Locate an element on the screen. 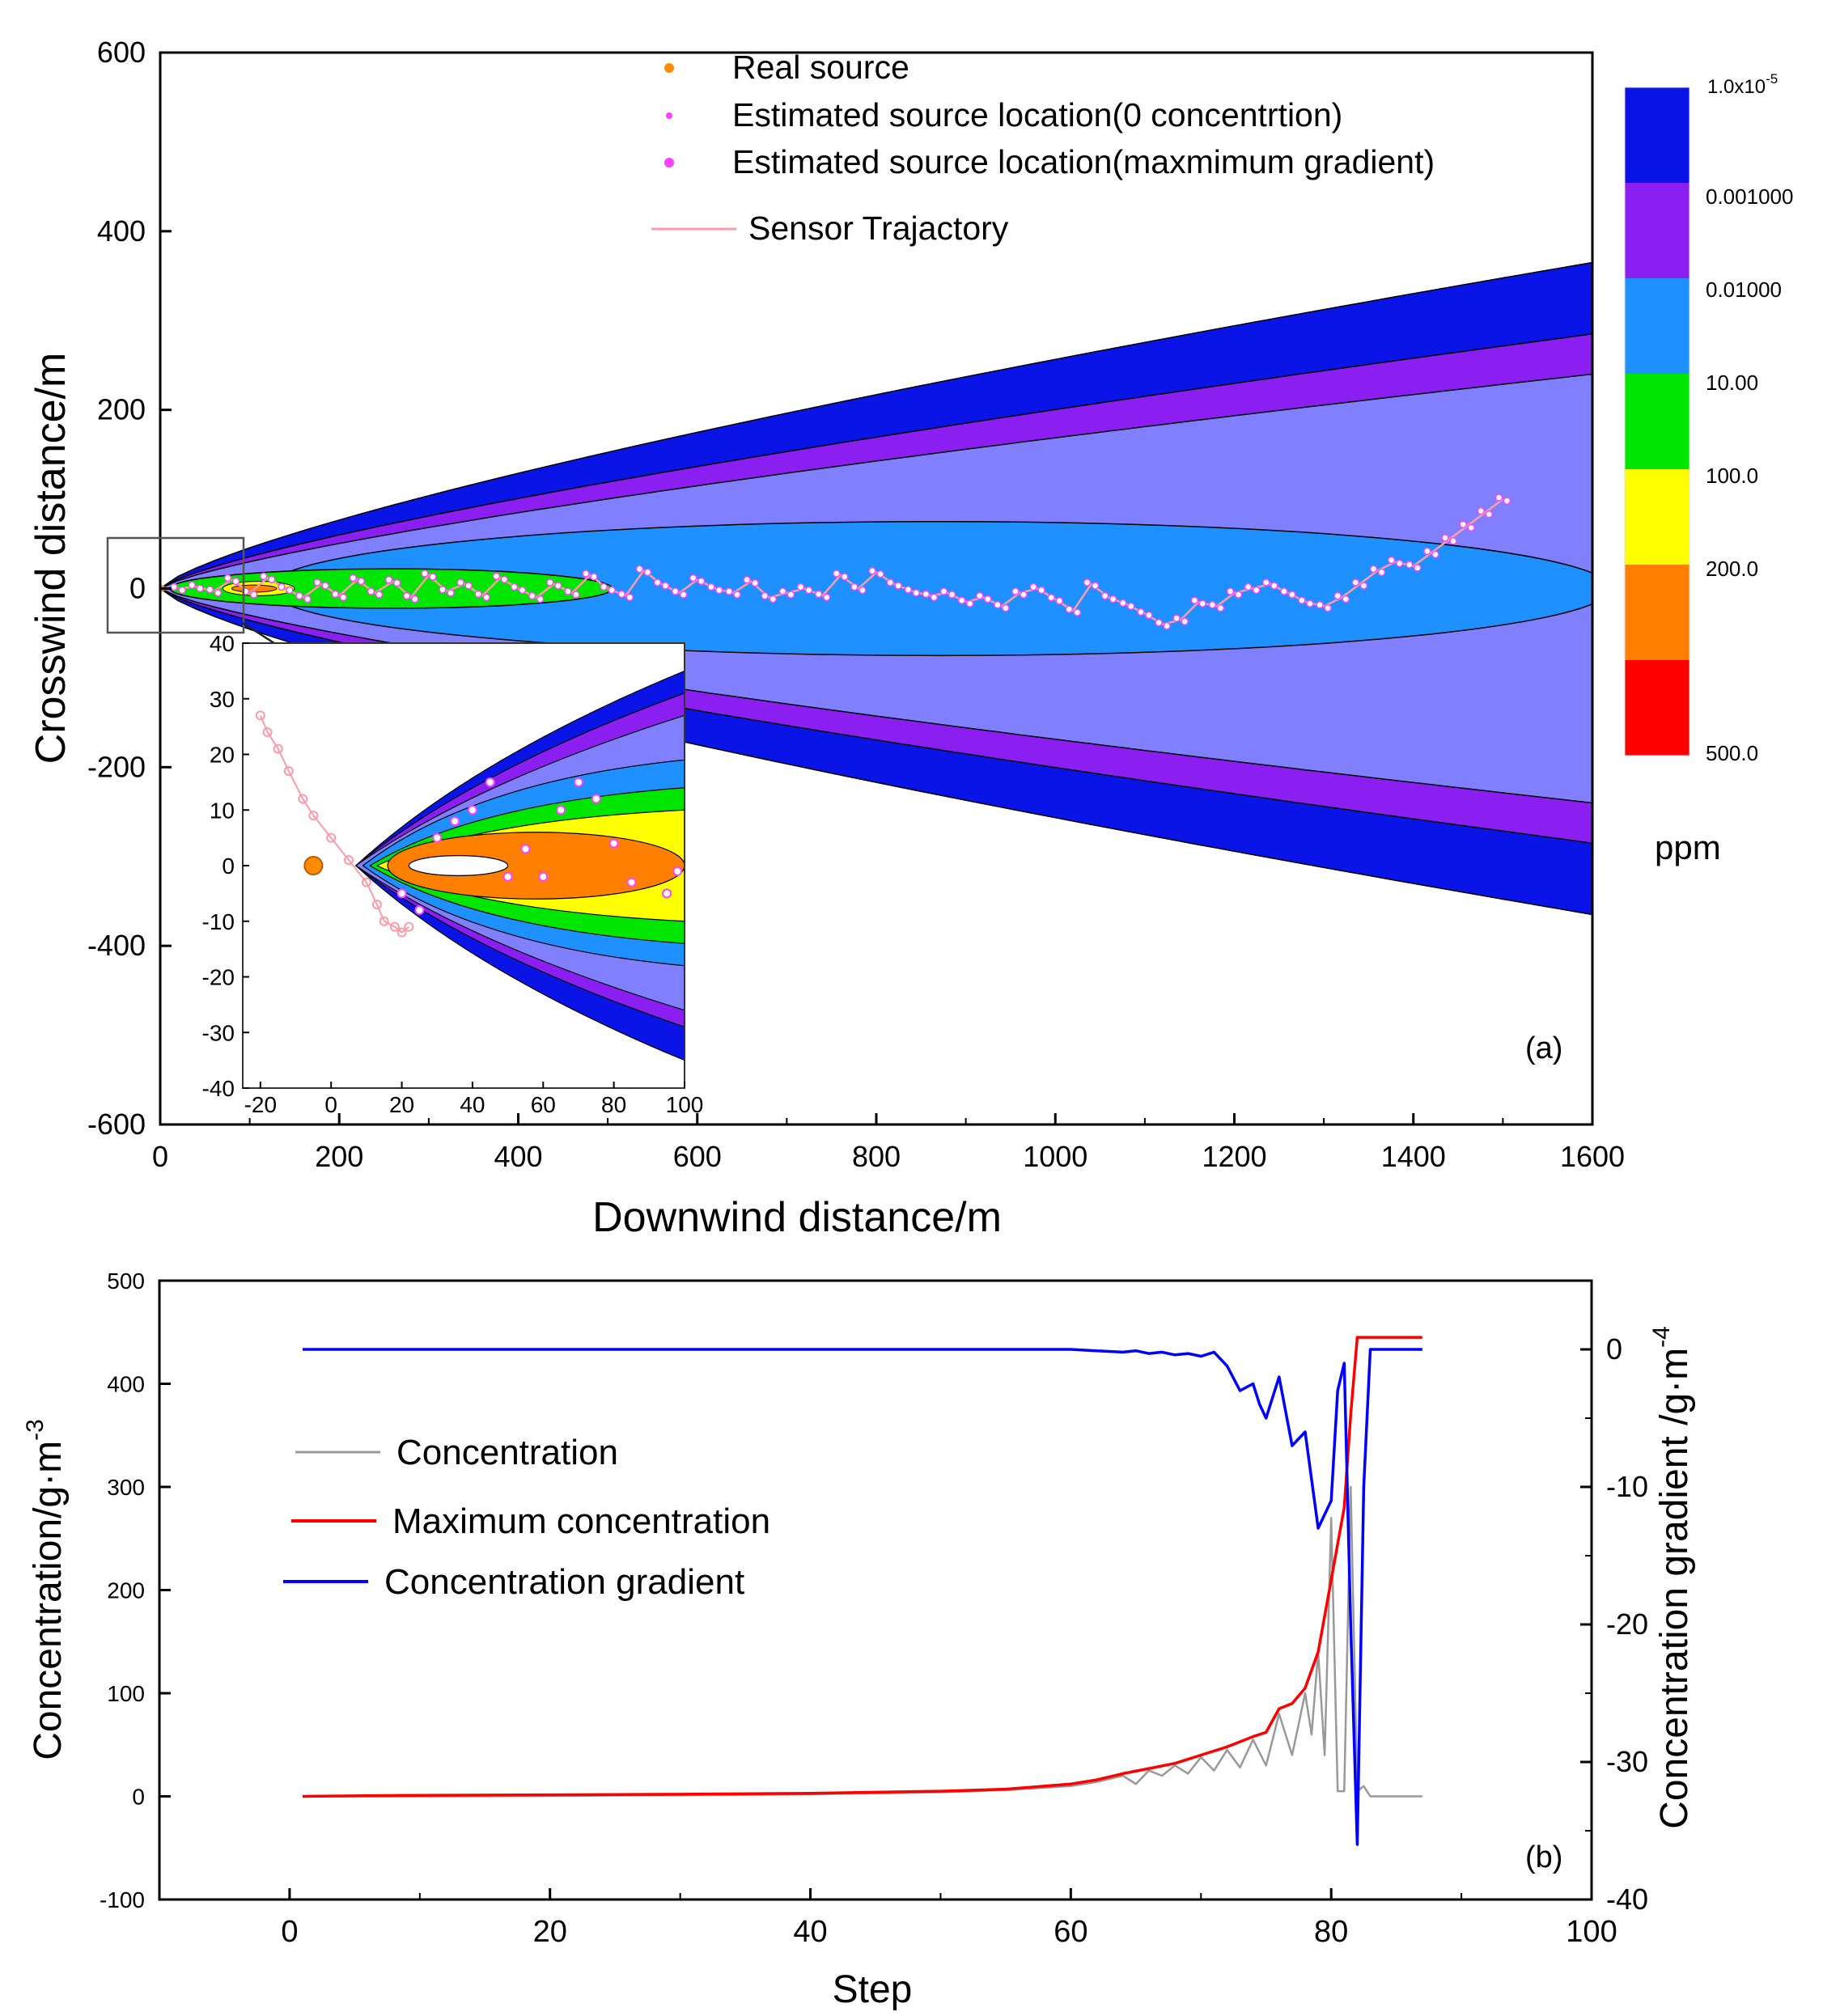 The width and height of the screenshot is (1823, 2016). inset-contours is located at coordinates (519, 865).